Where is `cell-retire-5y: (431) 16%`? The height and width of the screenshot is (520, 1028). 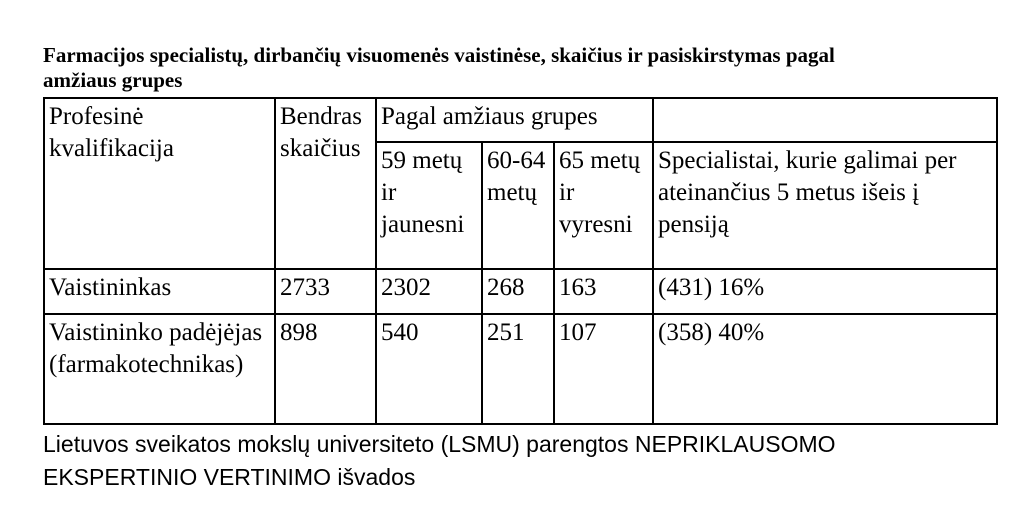 cell-retire-5y: (431) 16% is located at coordinates (825, 291).